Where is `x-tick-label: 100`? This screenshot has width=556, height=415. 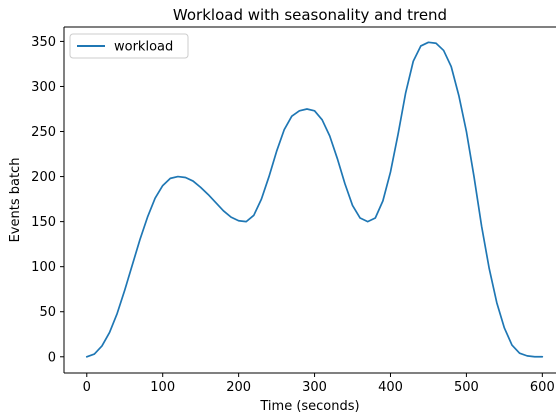
x-tick-label: 100 is located at coordinates (162, 387).